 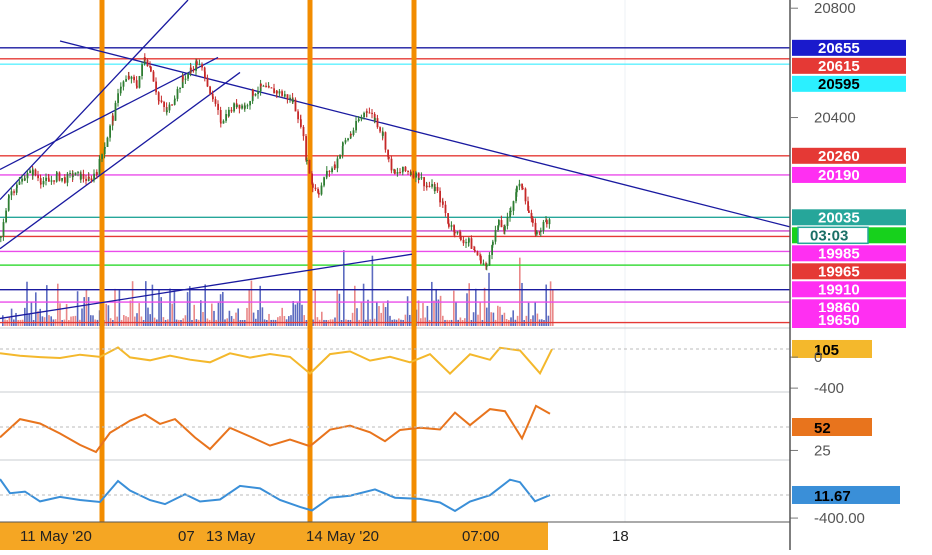 What do you see at coordinates (839, 66) in the screenshot?
I see `price-tag-label: 20615` at bounding box center [839, 66].